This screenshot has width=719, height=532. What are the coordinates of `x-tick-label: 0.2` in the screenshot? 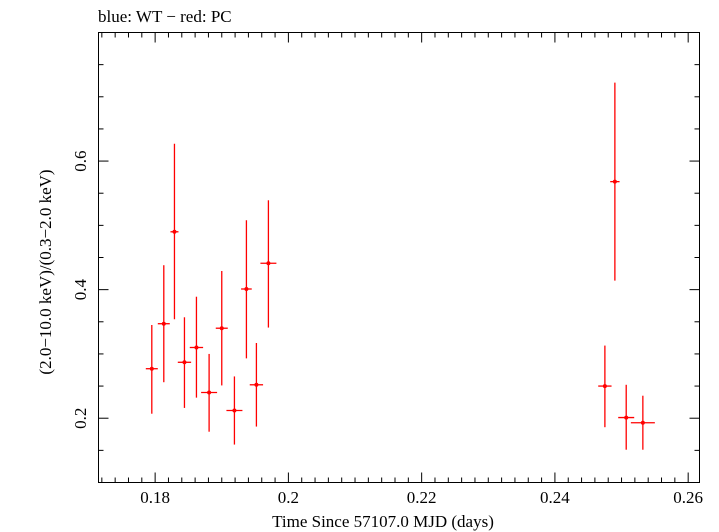 It's located at (288, 497).